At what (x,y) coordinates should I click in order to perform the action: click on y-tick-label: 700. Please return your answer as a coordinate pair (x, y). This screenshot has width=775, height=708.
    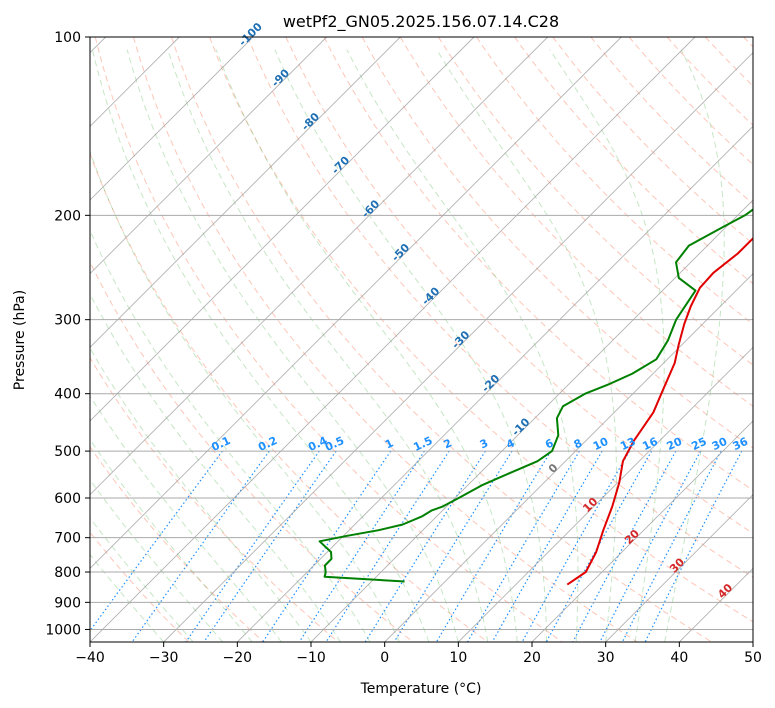
    Looking at the image, I should click on (67, 539).